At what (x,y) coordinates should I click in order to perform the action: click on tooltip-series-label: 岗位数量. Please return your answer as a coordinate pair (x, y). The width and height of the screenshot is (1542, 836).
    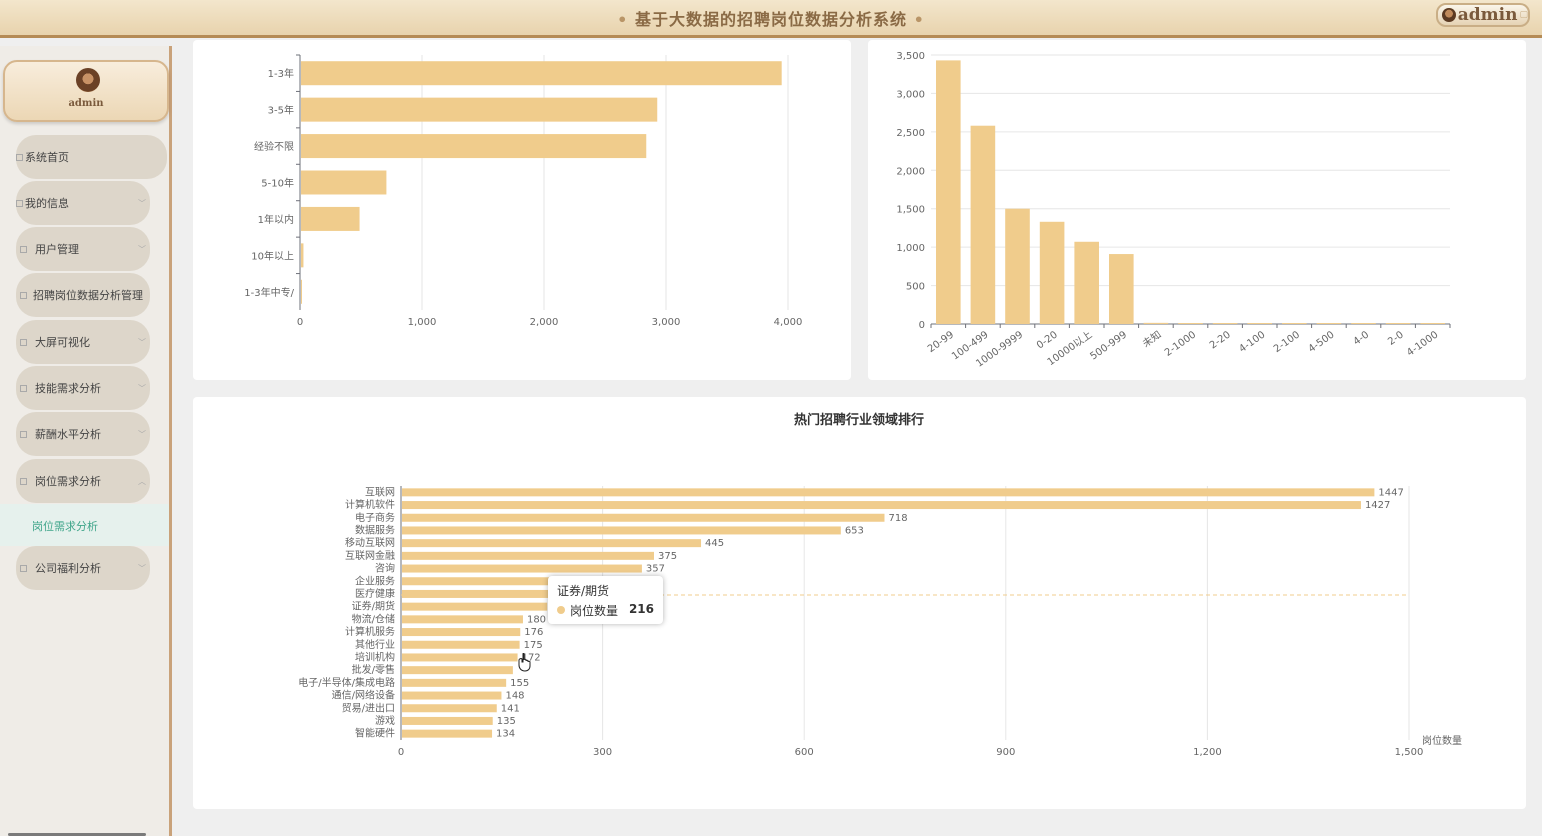
    Looking at the image, I should click on (594, 611).